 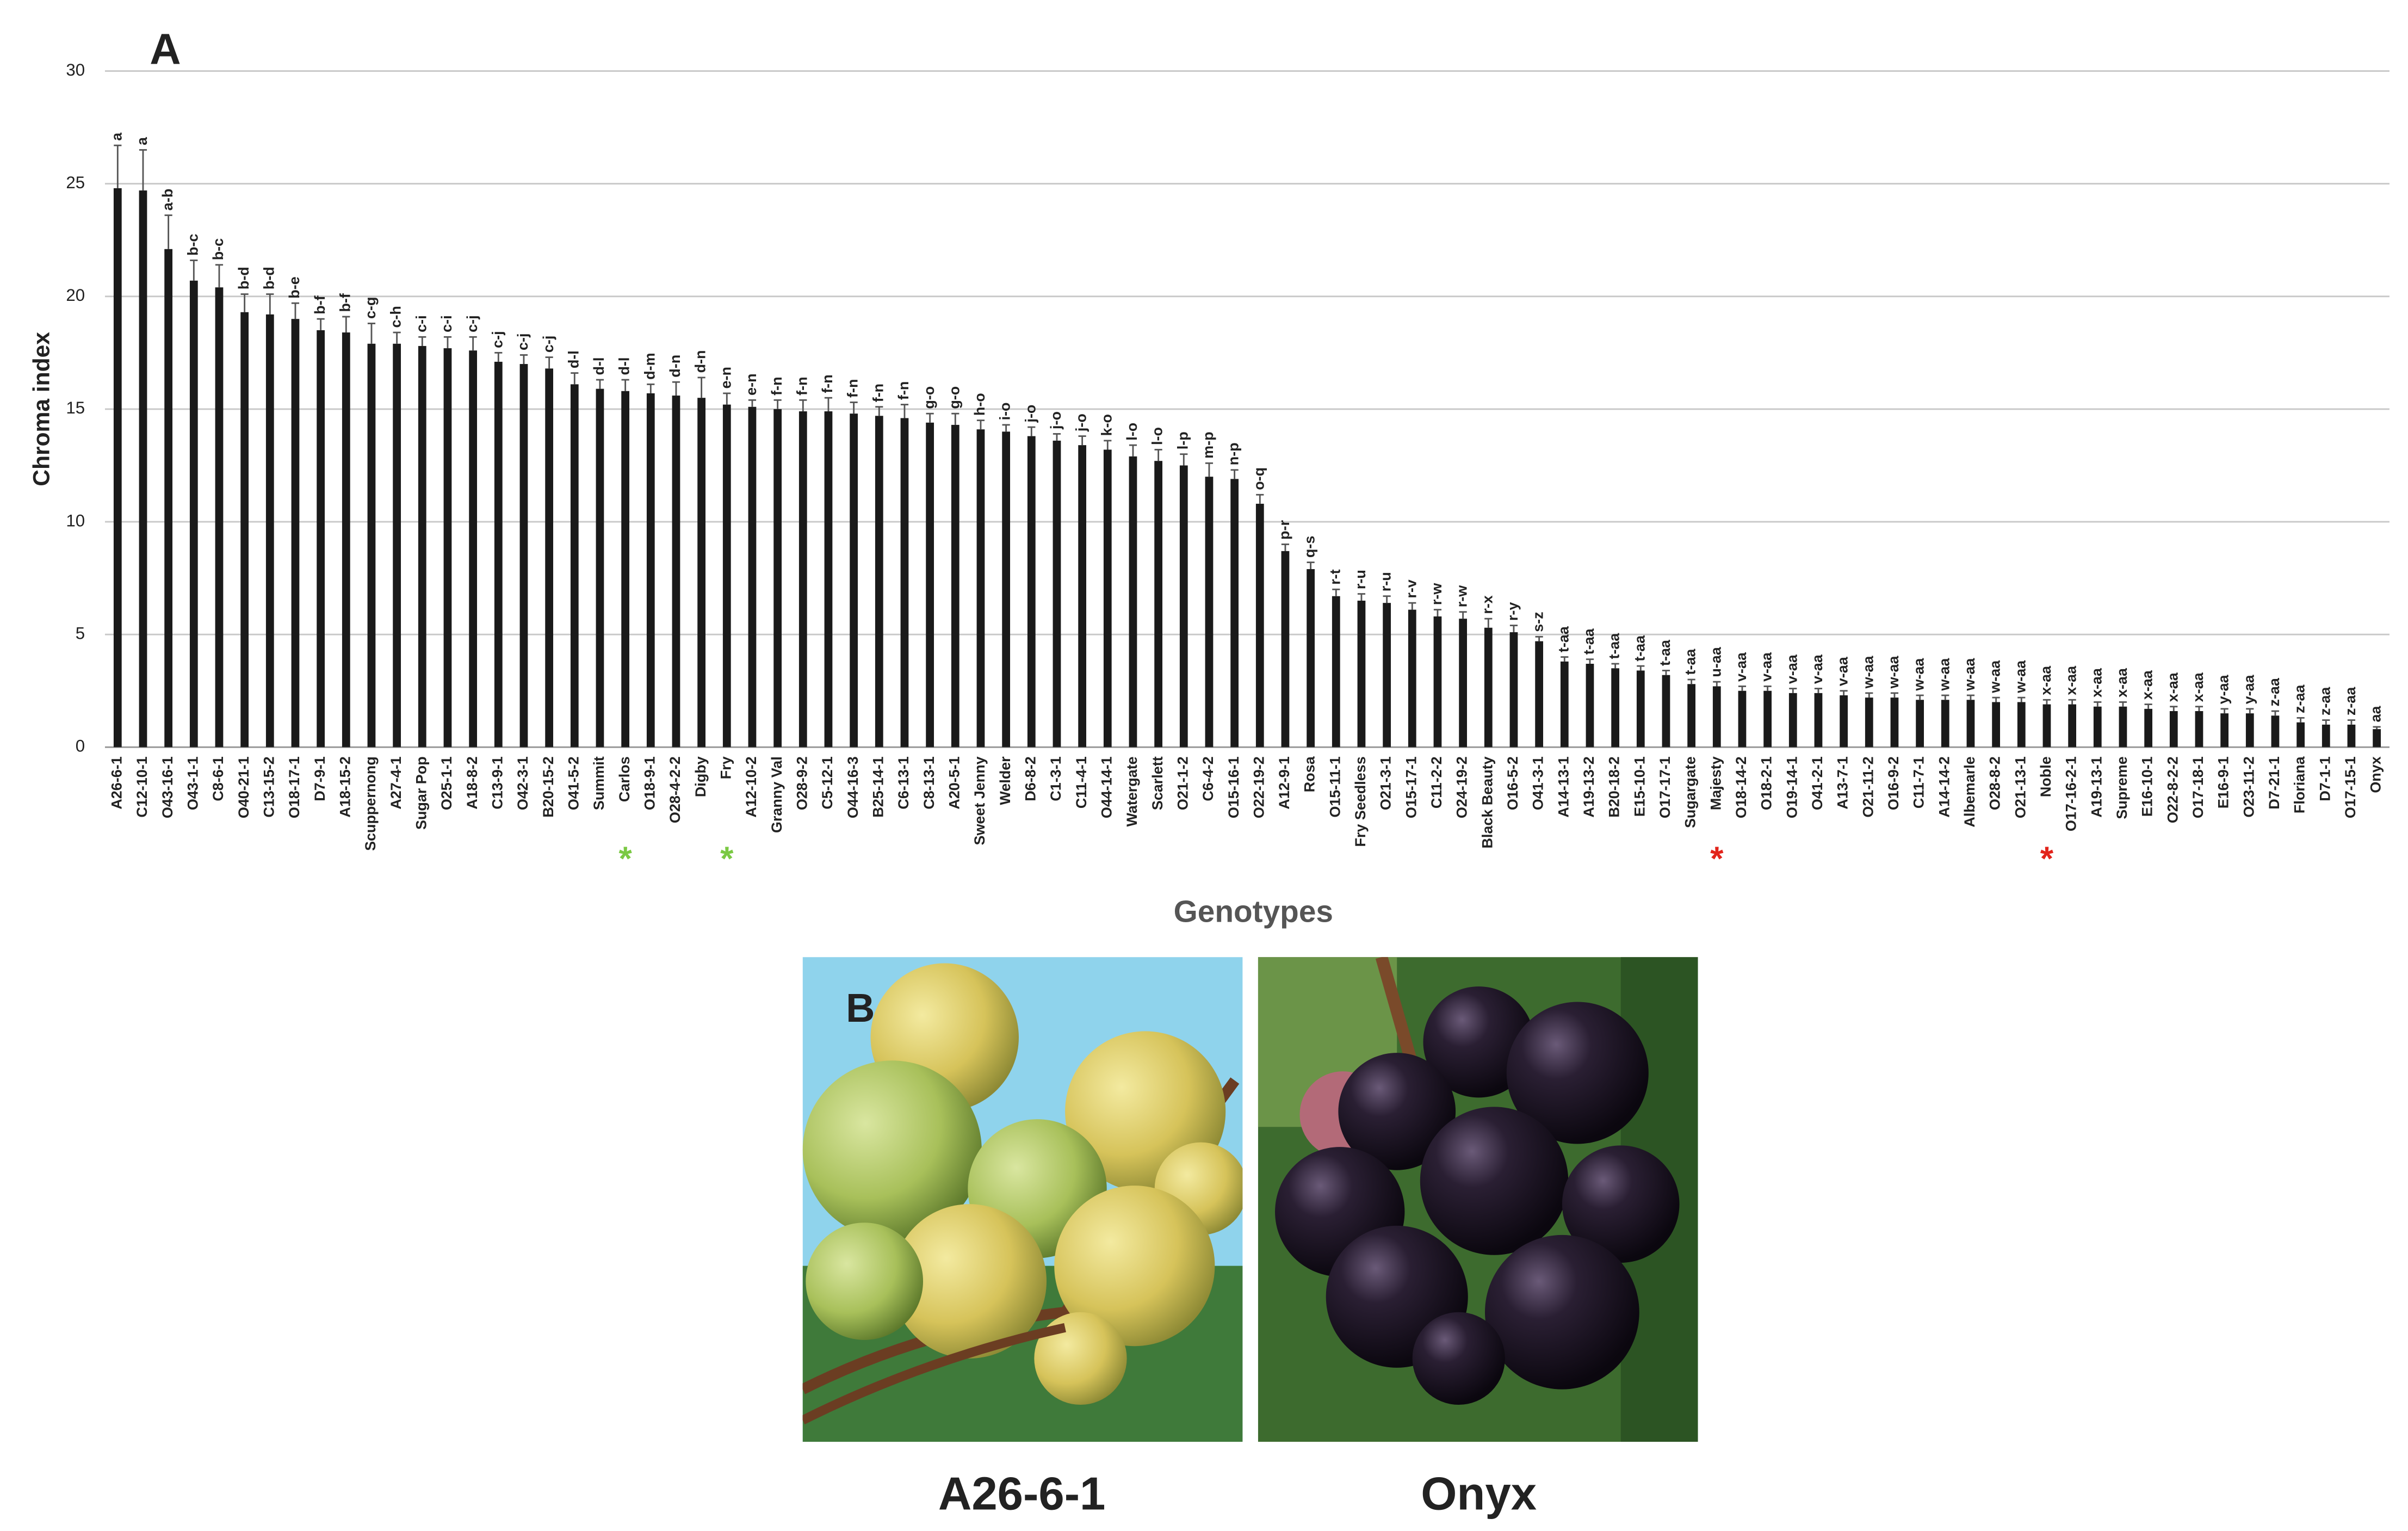 I want to click on y-tick-label: 20, so click(x=75, y=296).